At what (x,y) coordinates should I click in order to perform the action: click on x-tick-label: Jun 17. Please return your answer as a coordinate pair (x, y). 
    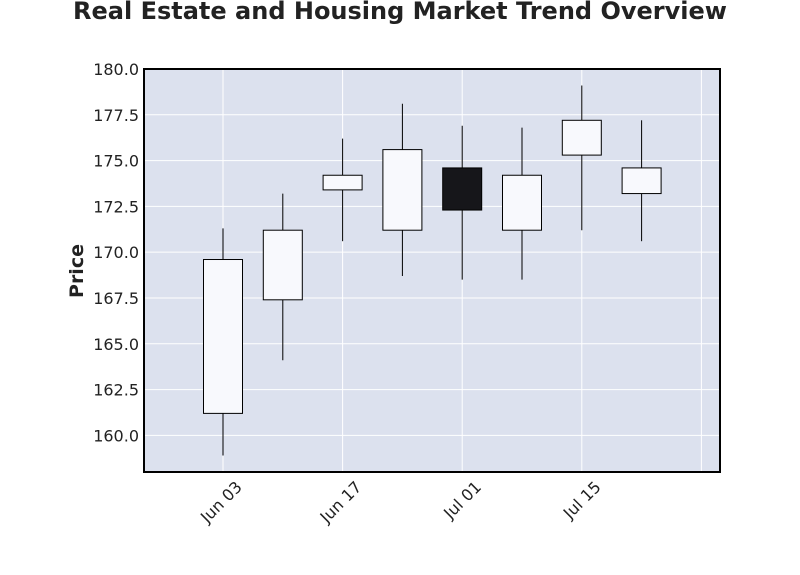
    Looking at the image, I should click on (341, 502).